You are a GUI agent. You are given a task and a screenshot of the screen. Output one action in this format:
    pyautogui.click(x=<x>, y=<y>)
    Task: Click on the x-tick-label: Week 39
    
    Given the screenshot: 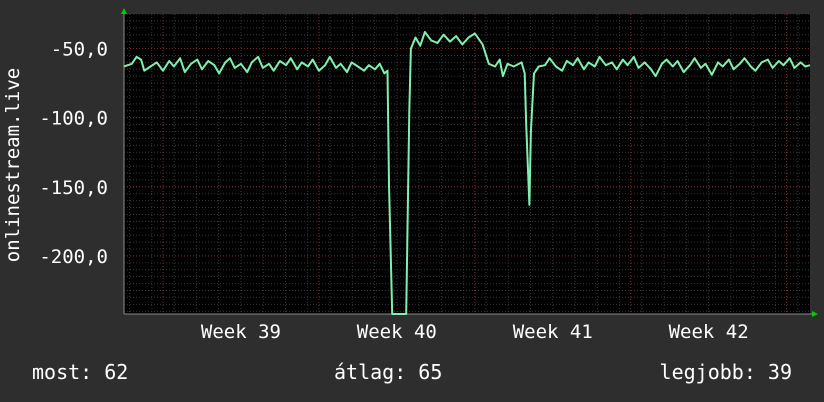 What is the action you would take?
    pyautogui.click(x=241, y=332)
    